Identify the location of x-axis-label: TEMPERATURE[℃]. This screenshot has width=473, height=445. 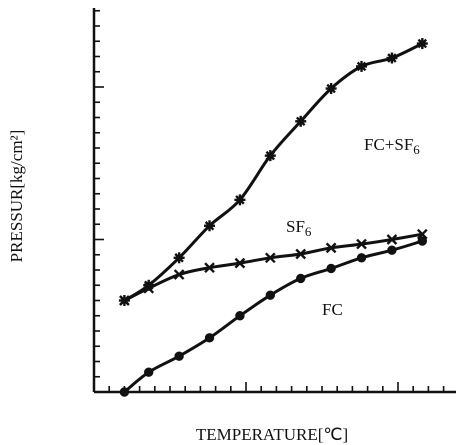
(272, 434).